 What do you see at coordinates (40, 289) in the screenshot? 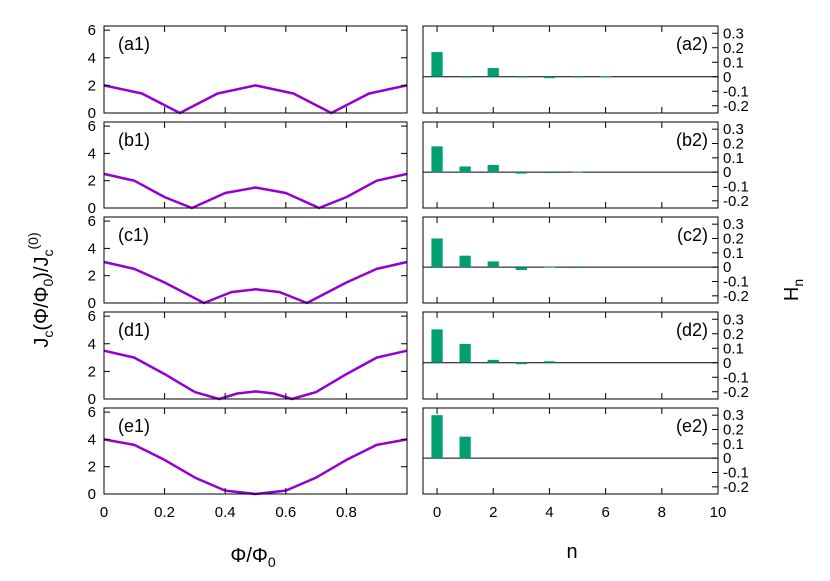
I see `left-y-axis-label: Jc(Φ/Φ0)/Jc(0)` at bounding box center [40, 289].